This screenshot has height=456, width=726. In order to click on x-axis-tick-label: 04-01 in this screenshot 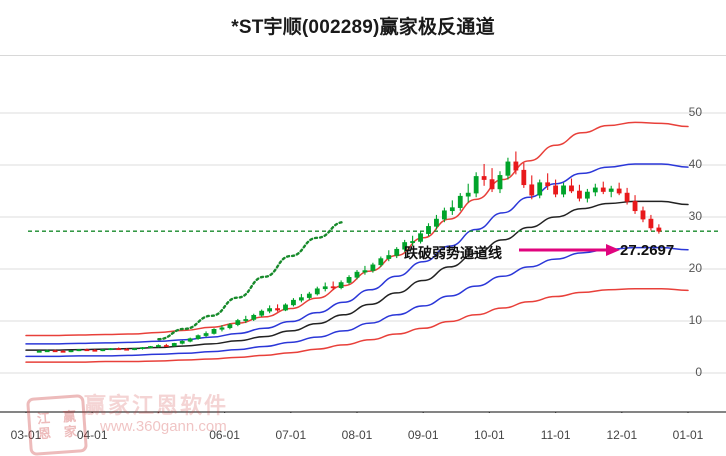, I will do `click(92, 435)`.